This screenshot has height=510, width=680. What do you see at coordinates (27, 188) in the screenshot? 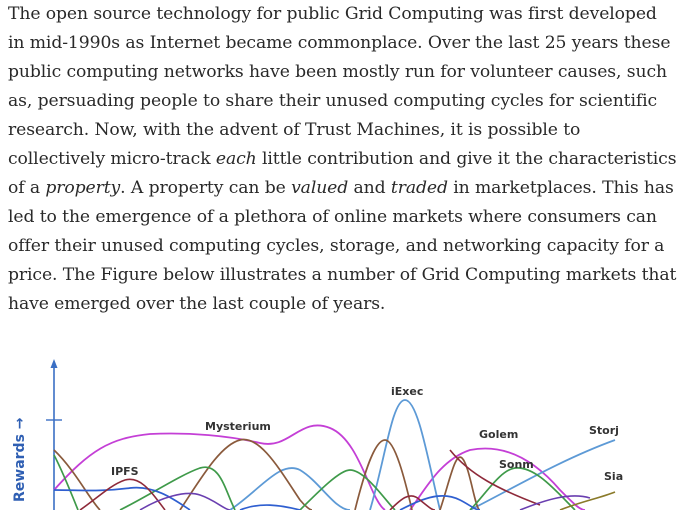
I see `text-run: of a` at bounding box center [27, 188].